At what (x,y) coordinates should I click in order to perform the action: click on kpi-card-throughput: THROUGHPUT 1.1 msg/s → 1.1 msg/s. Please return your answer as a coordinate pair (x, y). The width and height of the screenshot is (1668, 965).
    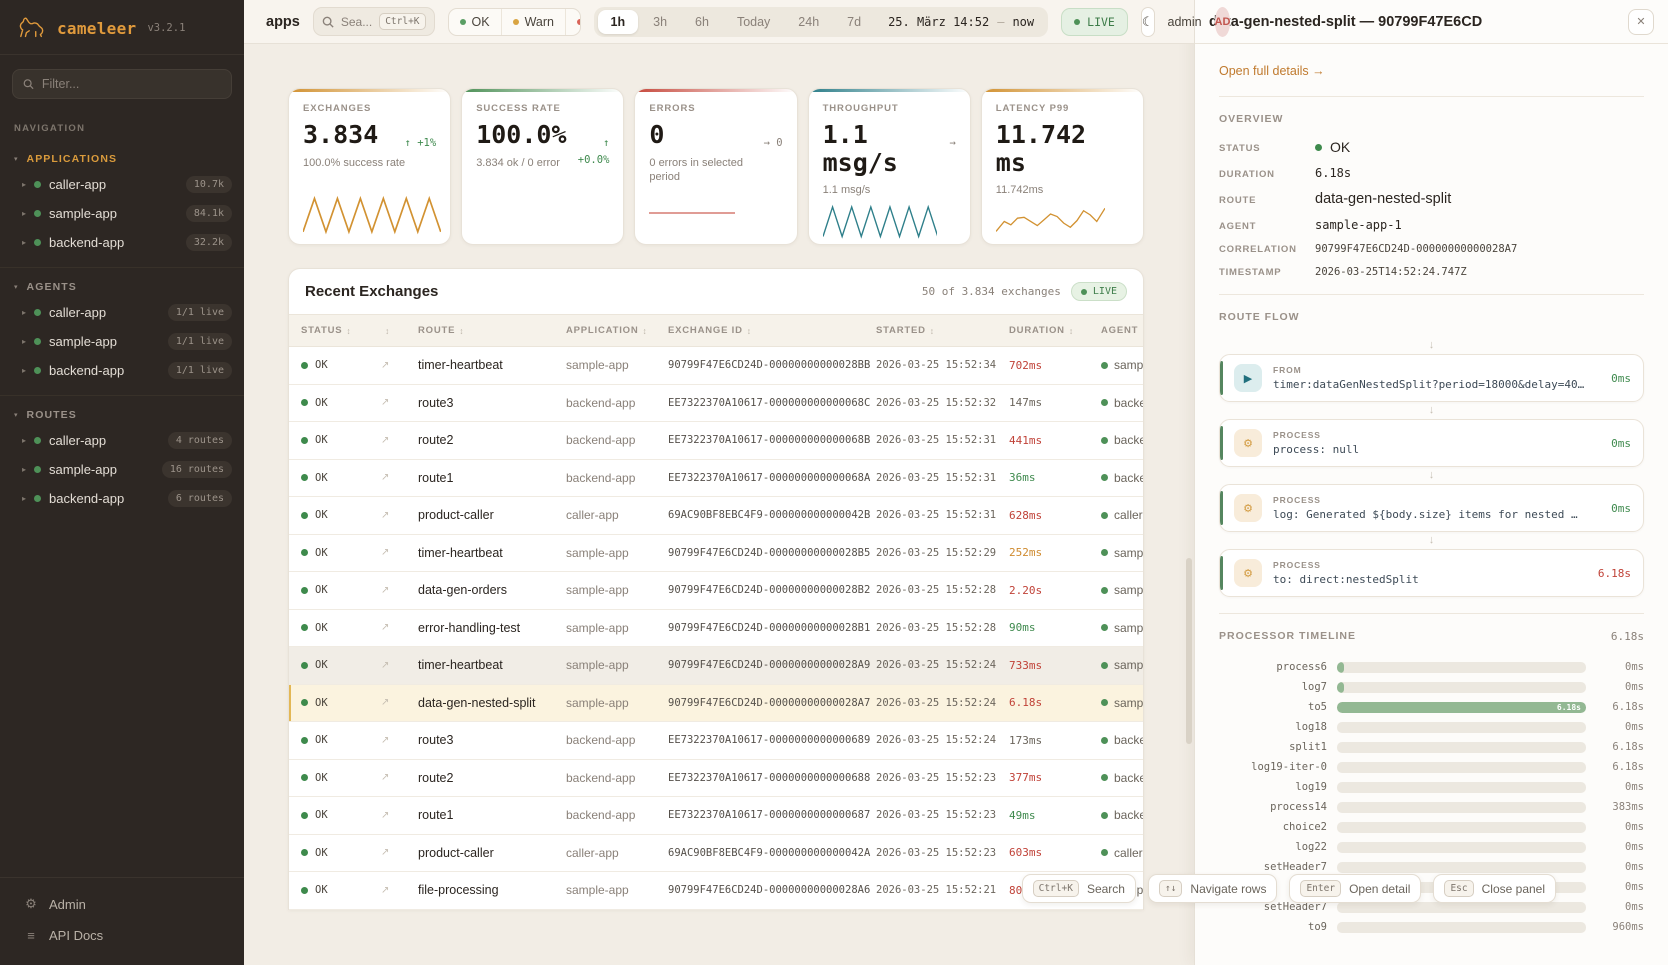
    Looking at the image, I should click on (889, 166).